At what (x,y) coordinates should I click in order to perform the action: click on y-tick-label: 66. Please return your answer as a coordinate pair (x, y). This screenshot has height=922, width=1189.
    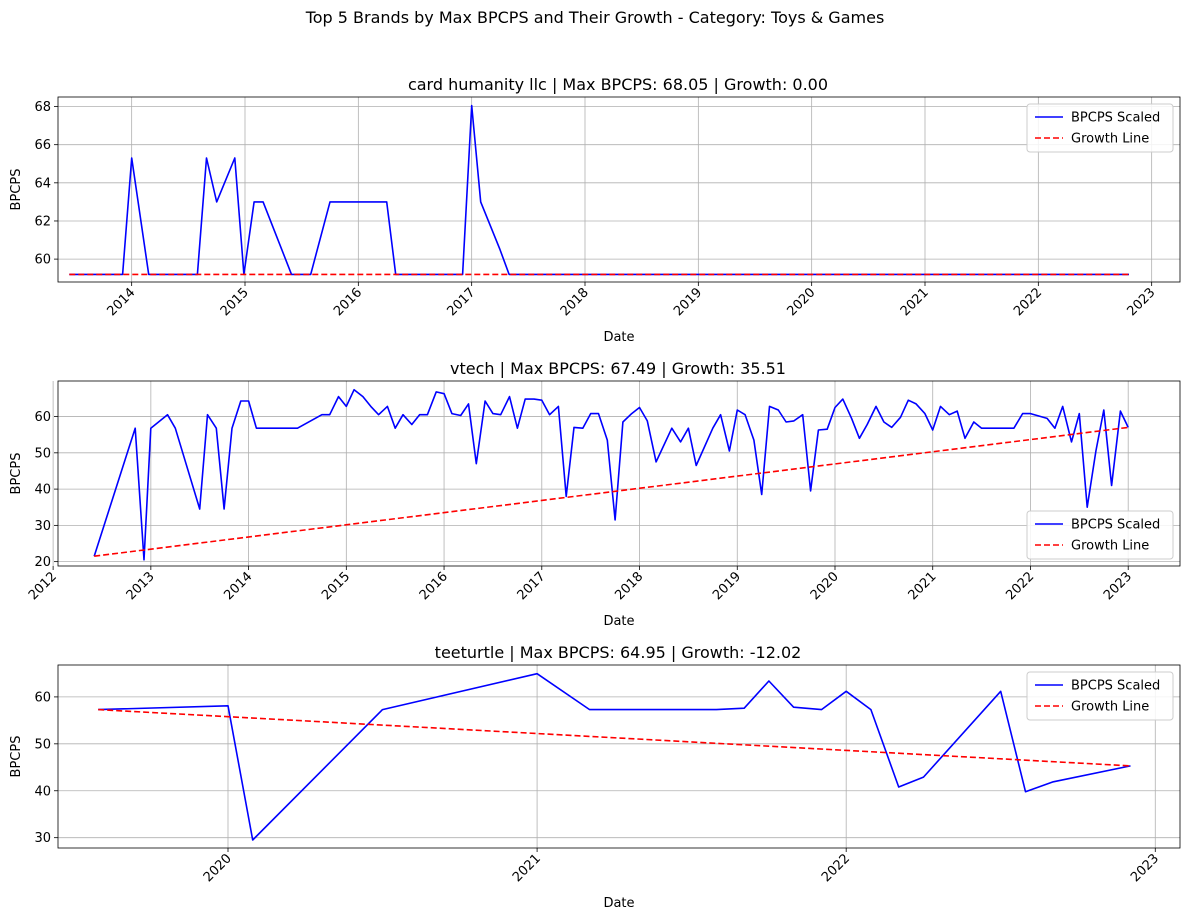
    Looking at the image, I should click on (42, 145).